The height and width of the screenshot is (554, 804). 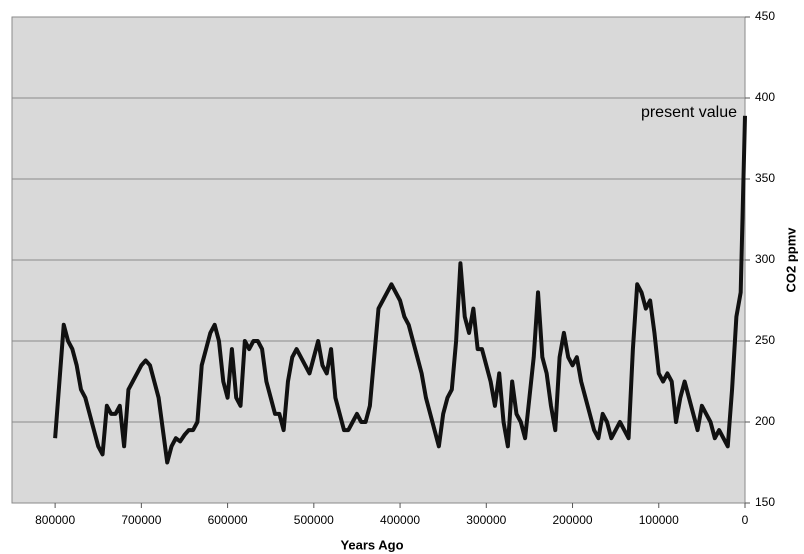 I want to click on x-tick-label: 100000, so click(x=659, y=520).